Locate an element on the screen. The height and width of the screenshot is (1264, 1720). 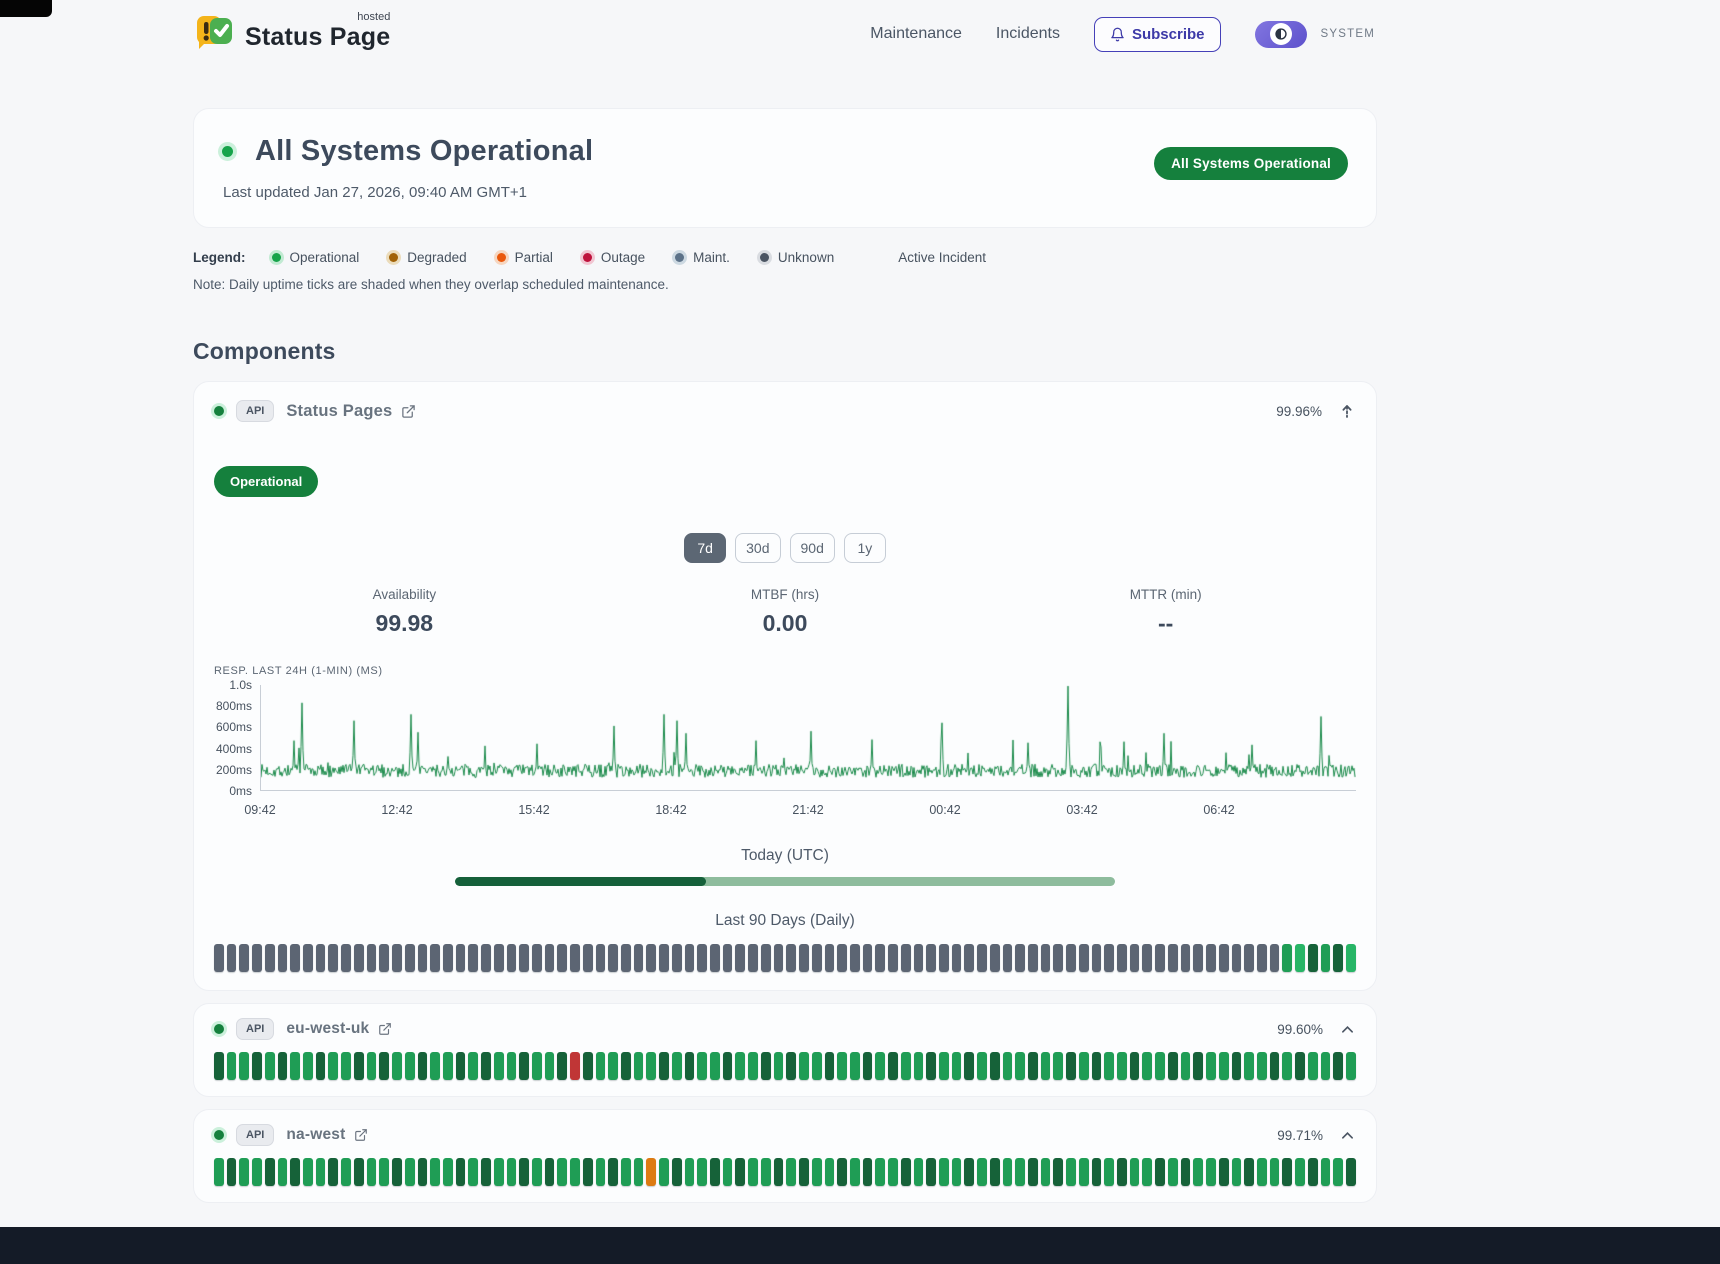
component-status-badge: Operational is located at coordinates (266, 481).